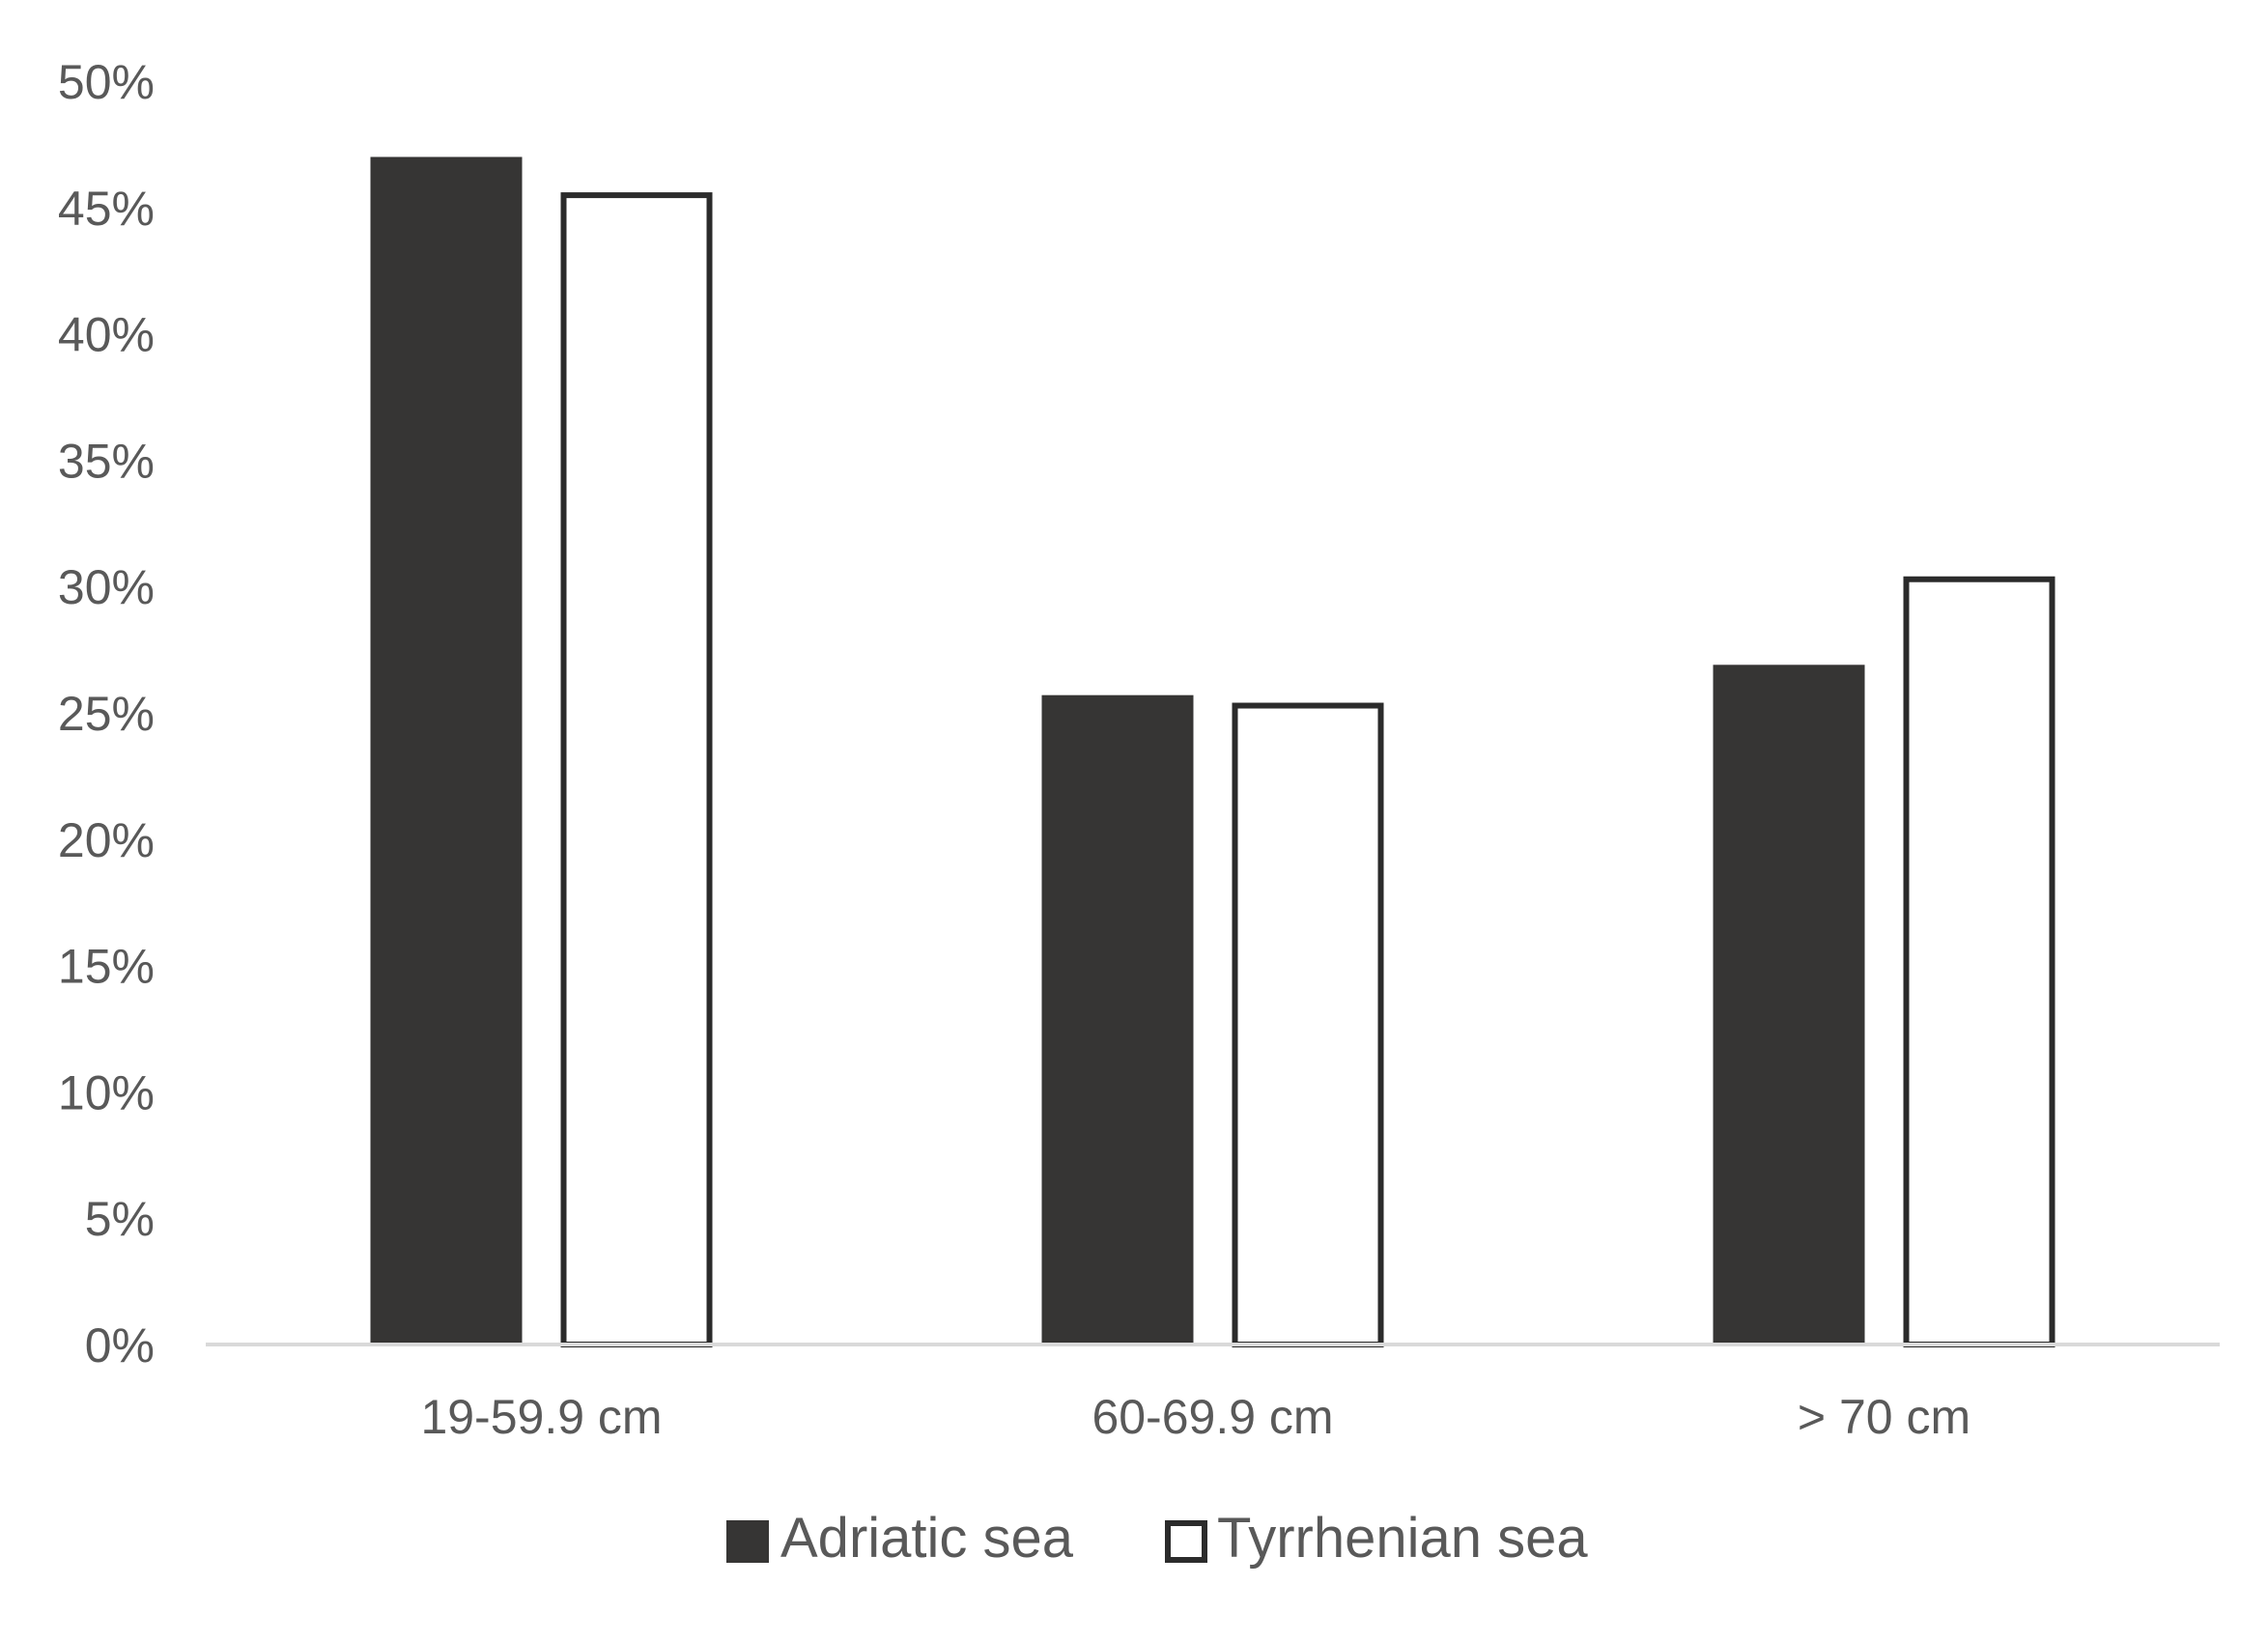 The width and height of the screenshot is (2268, 1642). I want to click on legend-label: Tyrrhenian sea, so click(1402, 1538).